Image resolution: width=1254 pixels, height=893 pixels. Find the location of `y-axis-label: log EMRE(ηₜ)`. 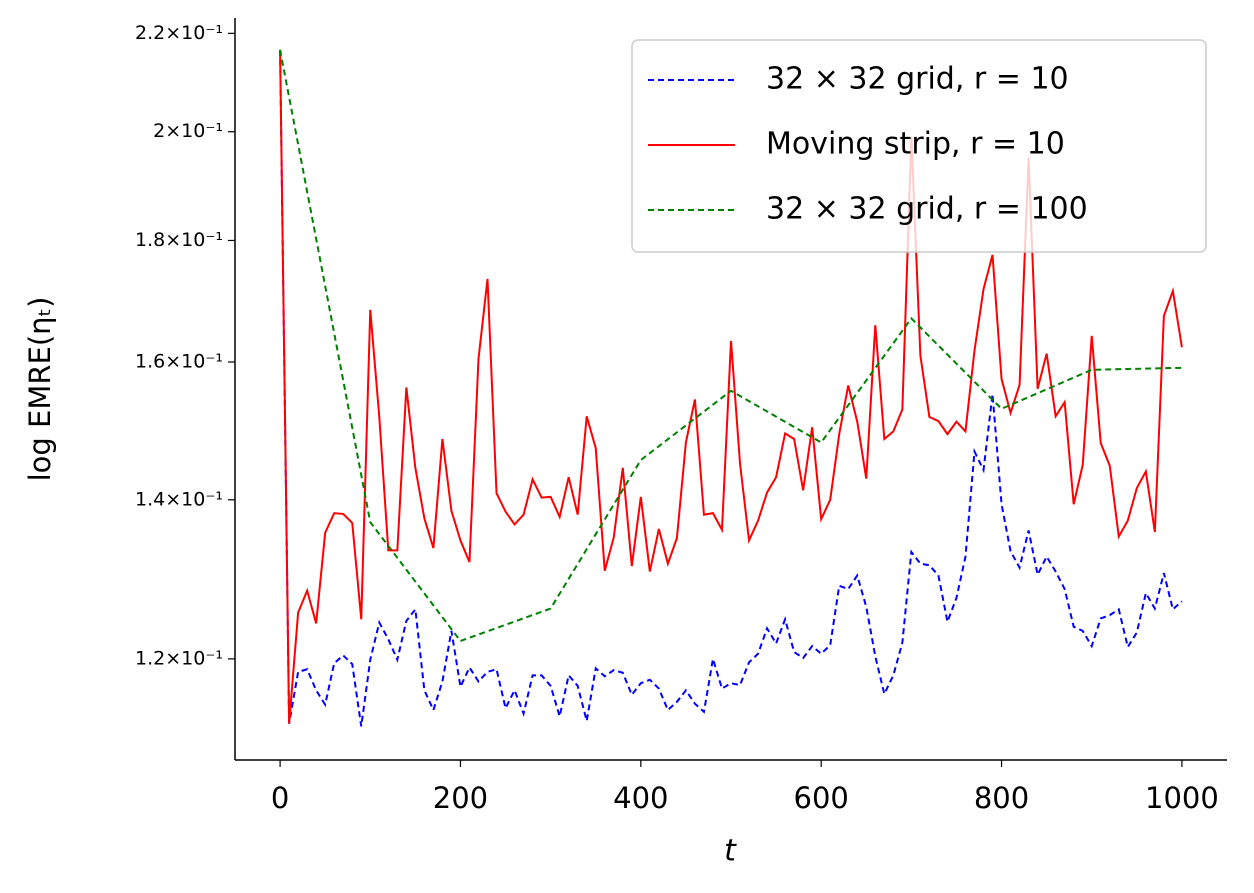

y-axis-label: log EMRE(ηₜ) is located at coordinates (40, 389).